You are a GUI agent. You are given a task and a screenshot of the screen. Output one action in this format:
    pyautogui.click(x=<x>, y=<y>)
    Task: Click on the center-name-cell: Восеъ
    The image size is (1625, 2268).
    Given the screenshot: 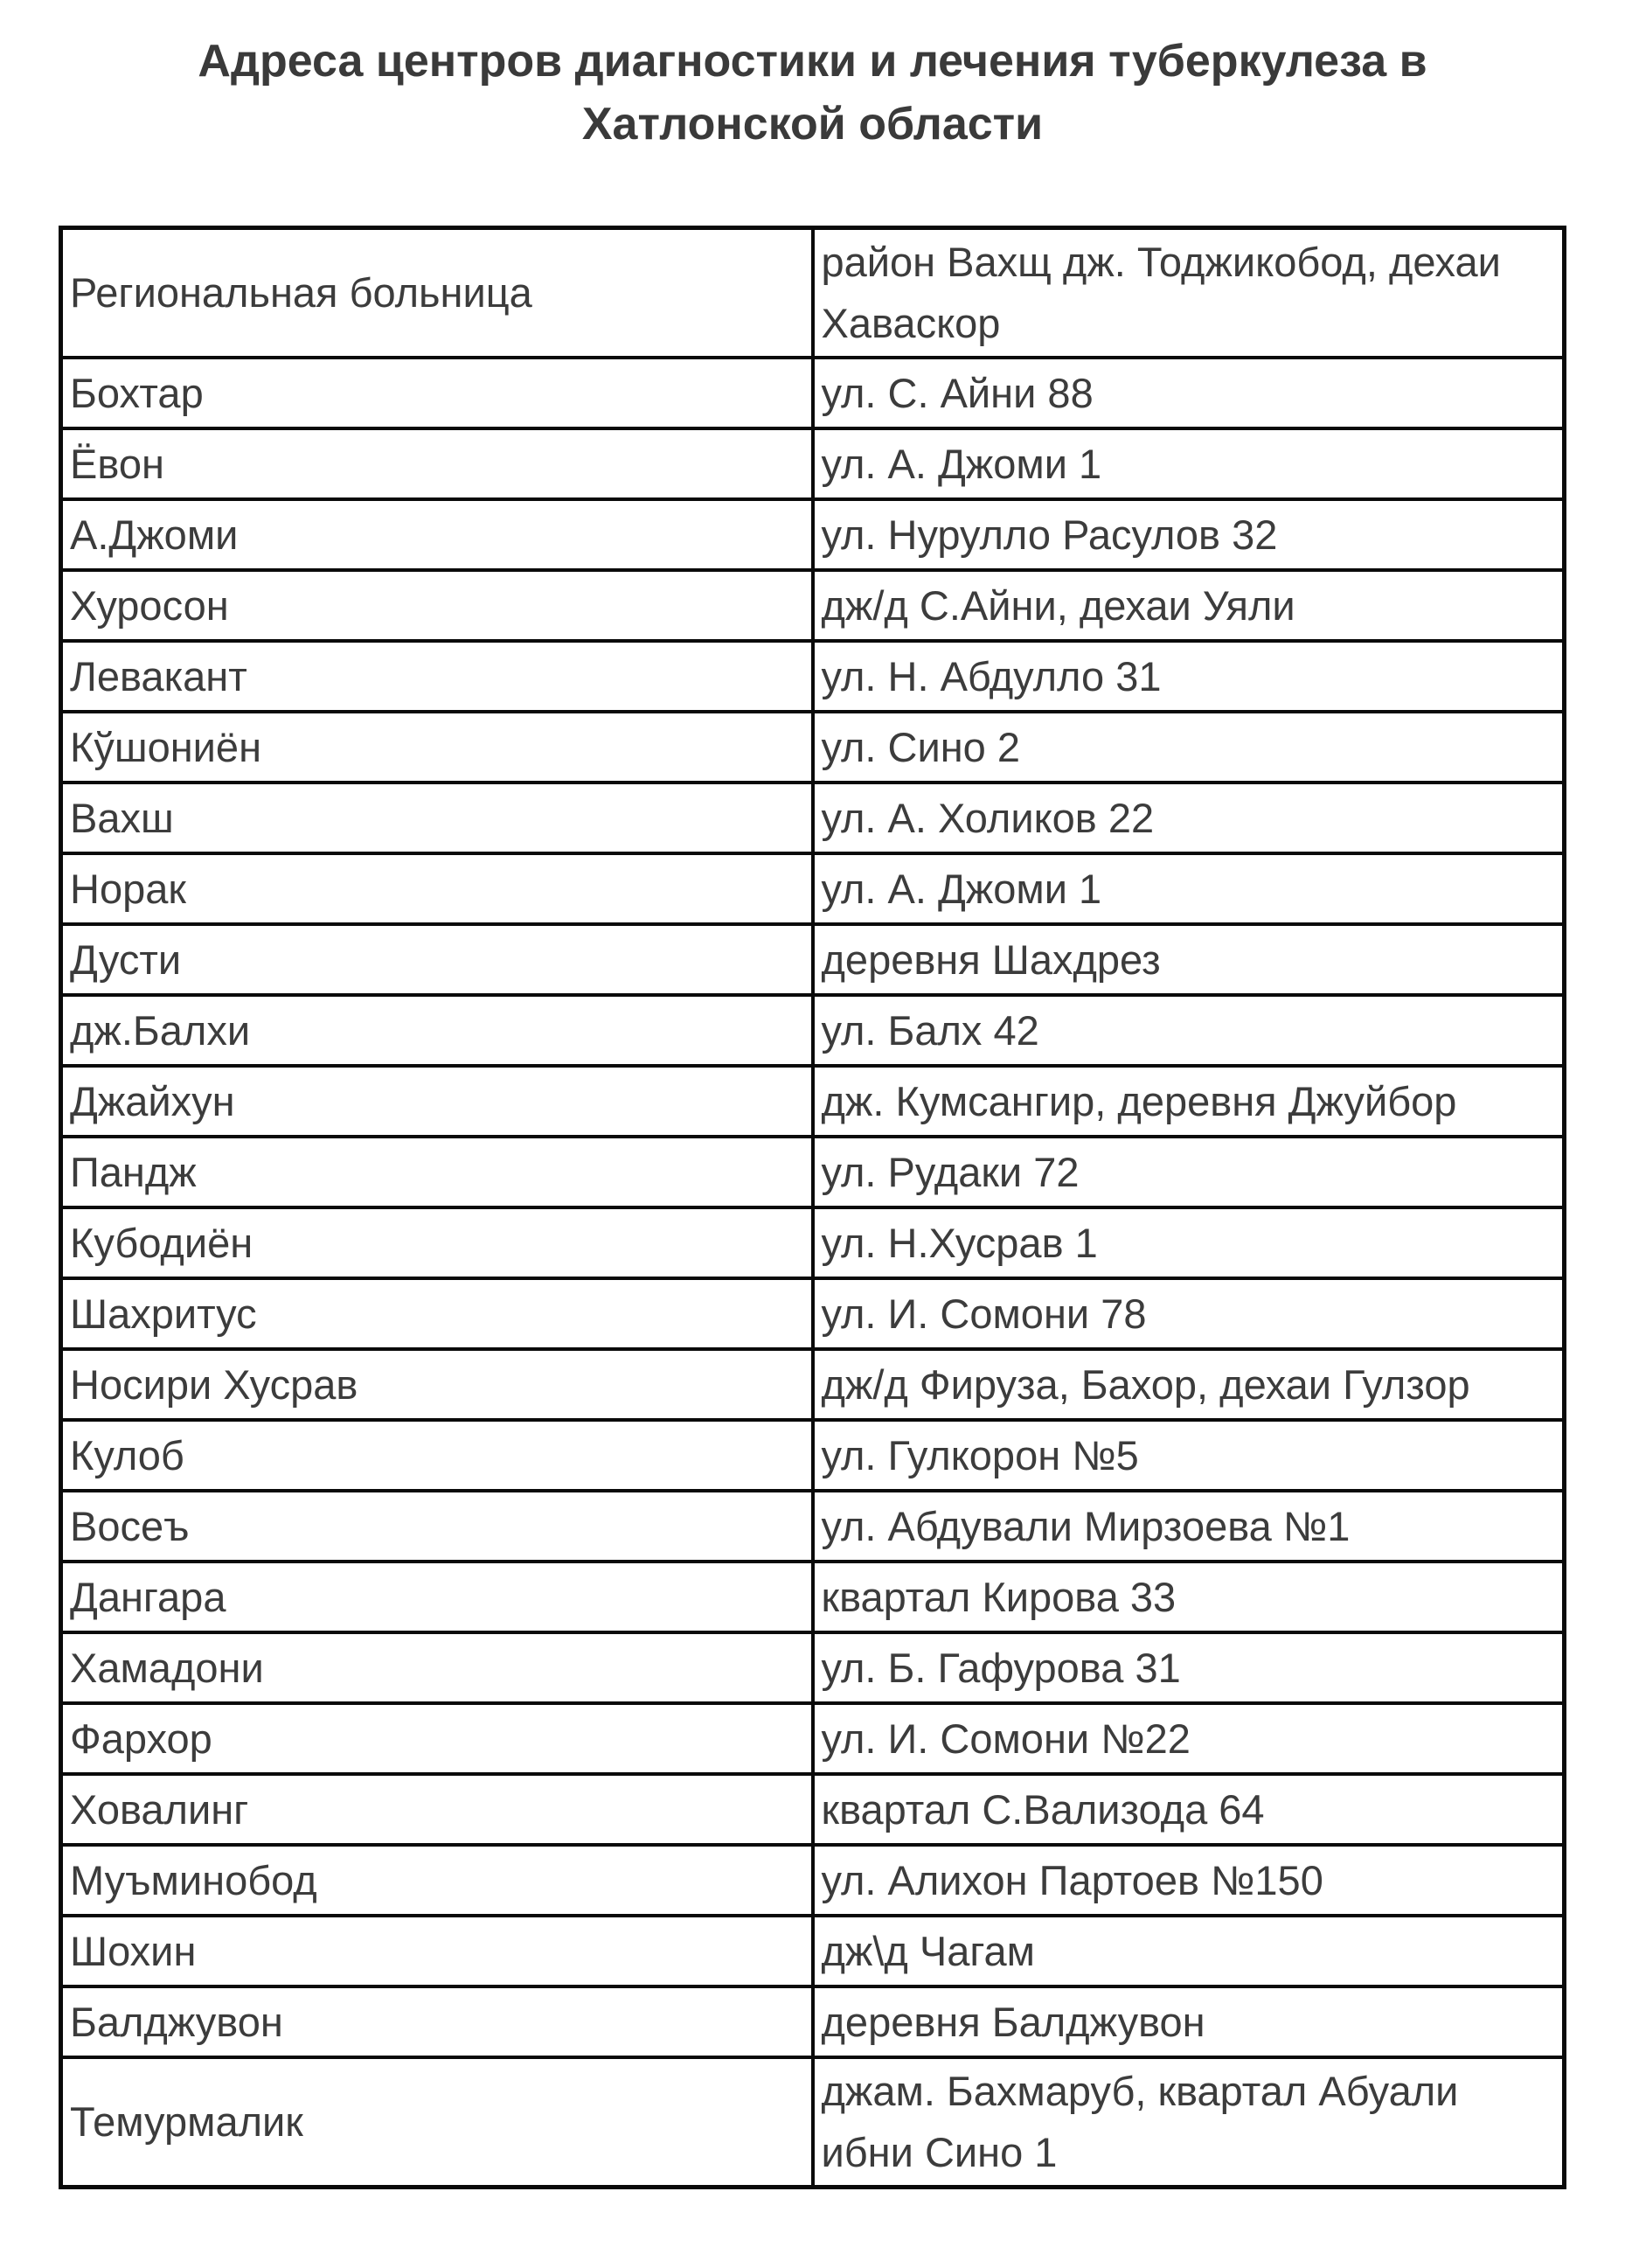 What is the action you would take?
    pyautogui.click(x=437, y=1526)
    